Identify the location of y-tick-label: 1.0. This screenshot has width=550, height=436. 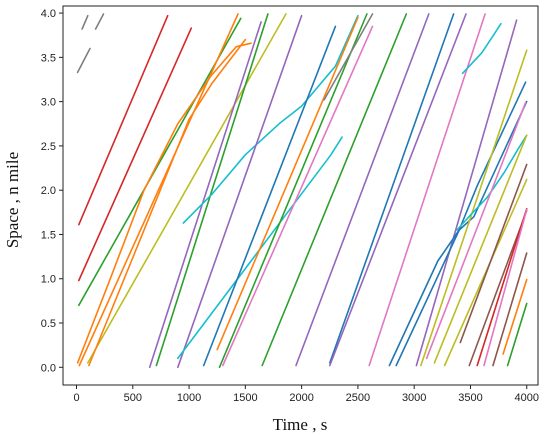
(48, 280).